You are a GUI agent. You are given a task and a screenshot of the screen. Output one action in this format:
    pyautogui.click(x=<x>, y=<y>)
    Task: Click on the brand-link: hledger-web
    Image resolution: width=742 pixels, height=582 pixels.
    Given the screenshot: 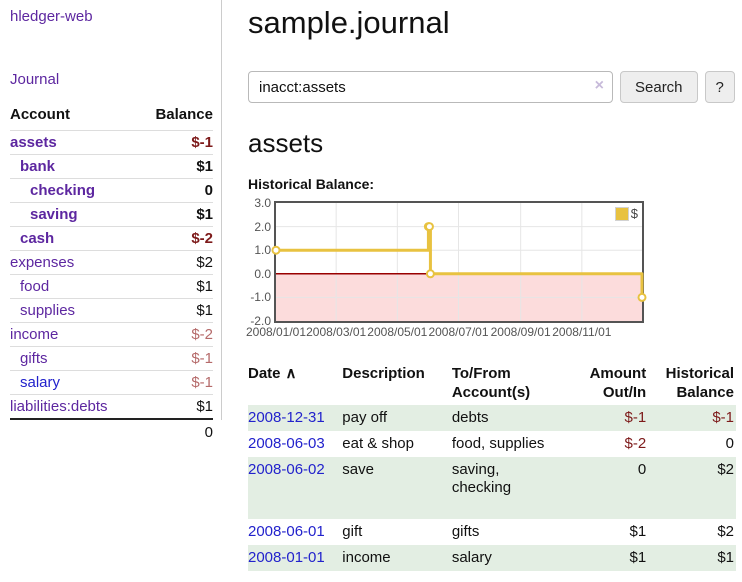 What is the action you would take?
    pyautogui.click(x=51, y=16)
    